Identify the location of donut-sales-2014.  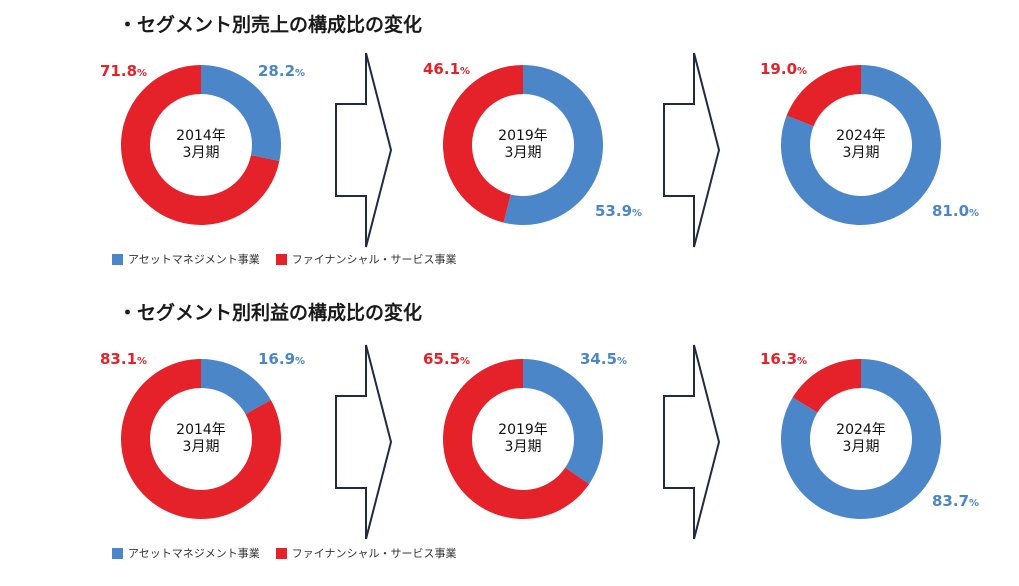
(201, 145).